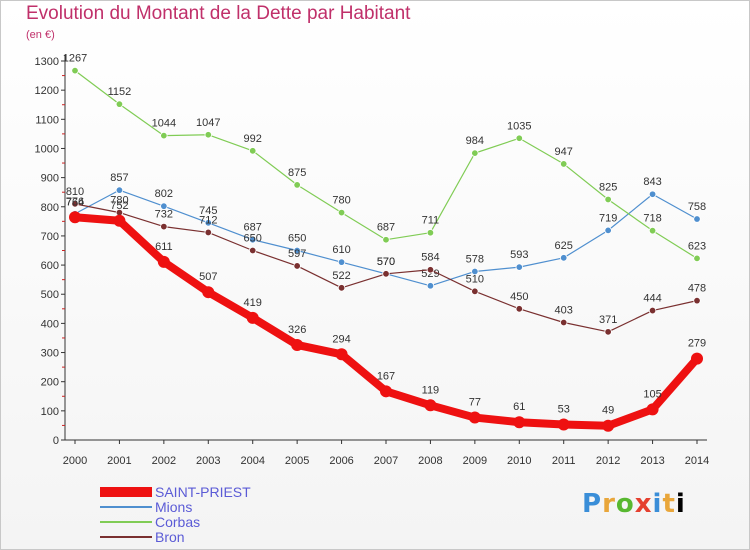  What do you see at coordinates (341, 339) in the screenshot?
I see `data-label: 294` at bounding box center [341, 339].